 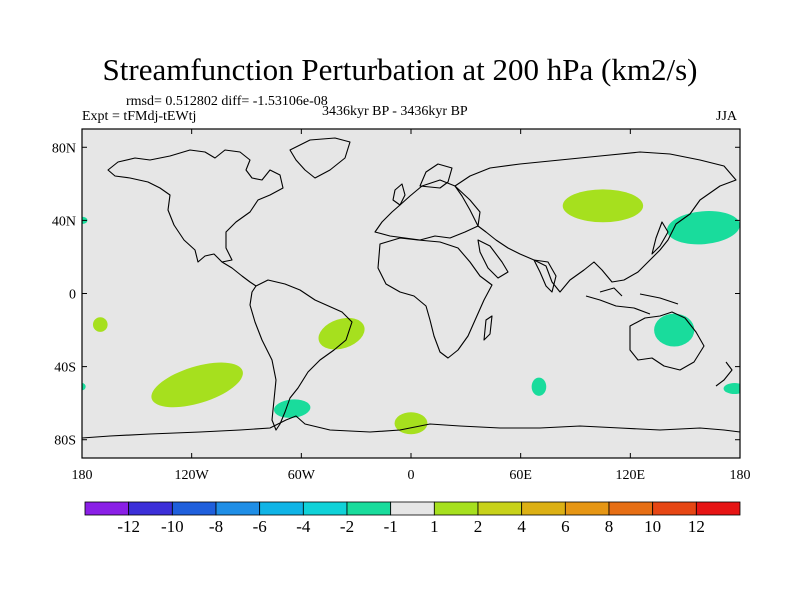 What do you see at coordinates (292, 408) in the screenshot?
I see `anomaly-neg-drake-passage` at bounding box center [292, 408].